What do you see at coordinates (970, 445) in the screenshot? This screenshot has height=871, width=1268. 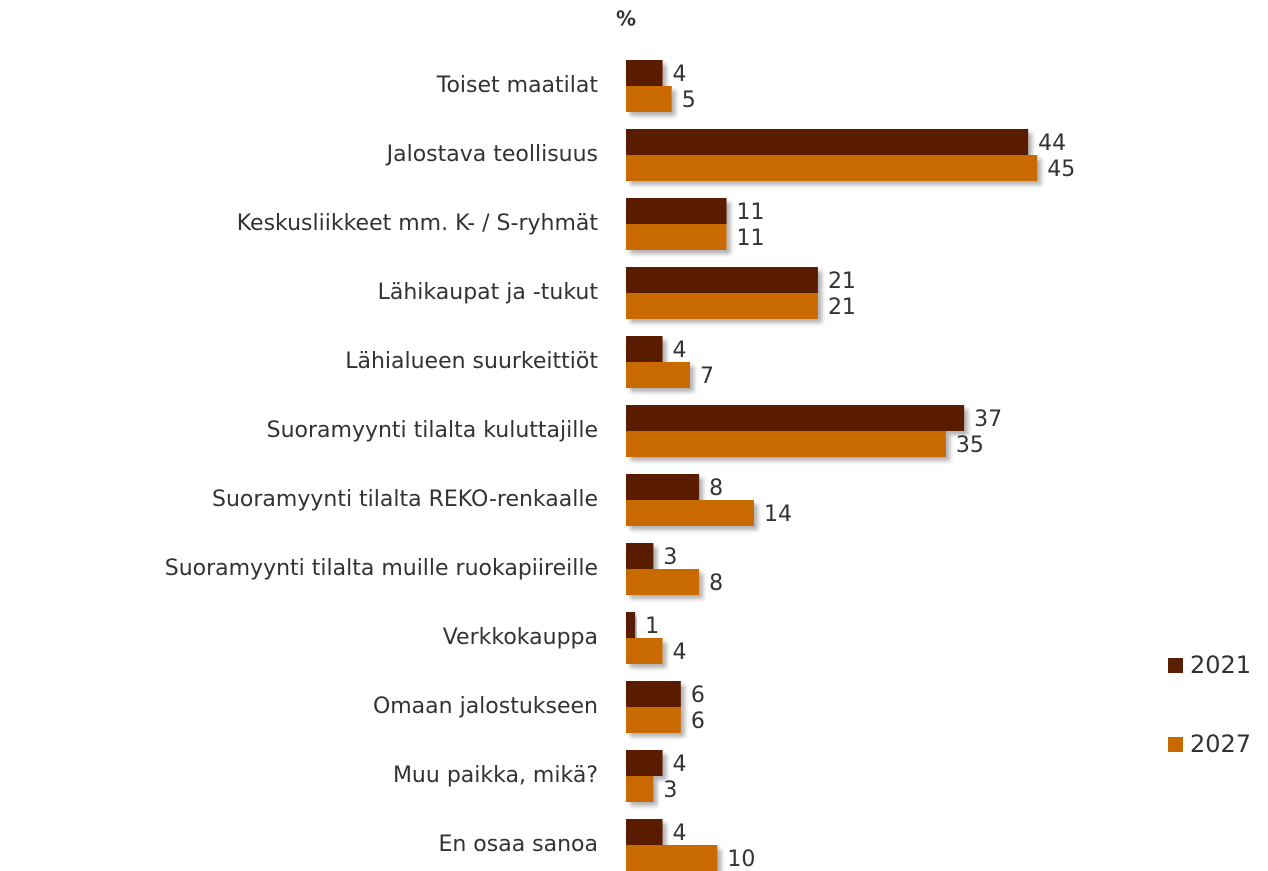 I see `value-label: 35` at bounding box center [970, 445].